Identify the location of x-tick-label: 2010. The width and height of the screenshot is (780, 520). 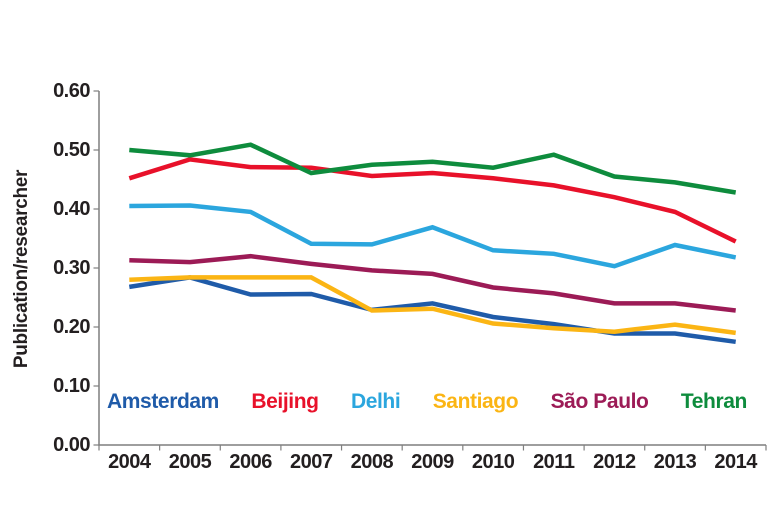
(493, 462).